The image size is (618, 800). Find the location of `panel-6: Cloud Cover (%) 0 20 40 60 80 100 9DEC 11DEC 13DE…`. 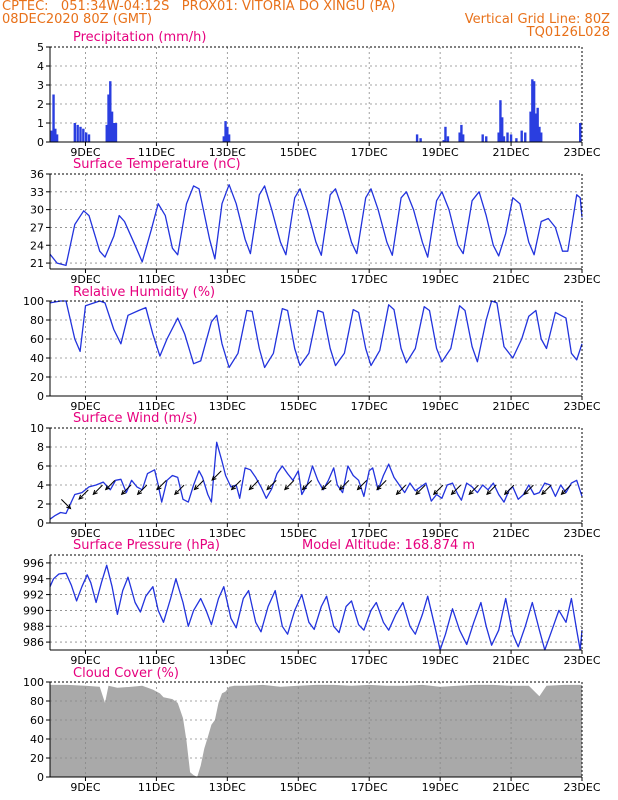

panel-6: Cloud Cover (%) 0 20 40 60 80 100 9DEC 11DEC 13DE… is located at coordinates (312, 730).